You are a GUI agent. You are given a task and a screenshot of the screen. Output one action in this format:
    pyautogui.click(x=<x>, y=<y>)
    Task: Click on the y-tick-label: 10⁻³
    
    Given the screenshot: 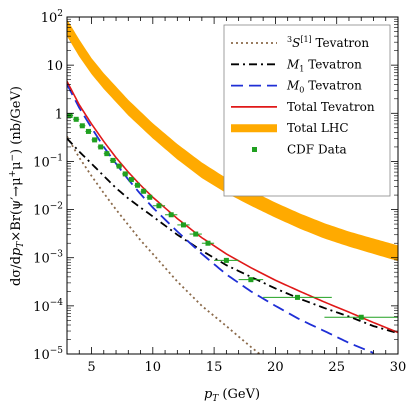 What is the action you would take?
    pyautogui.click(x=48, y=258)
    